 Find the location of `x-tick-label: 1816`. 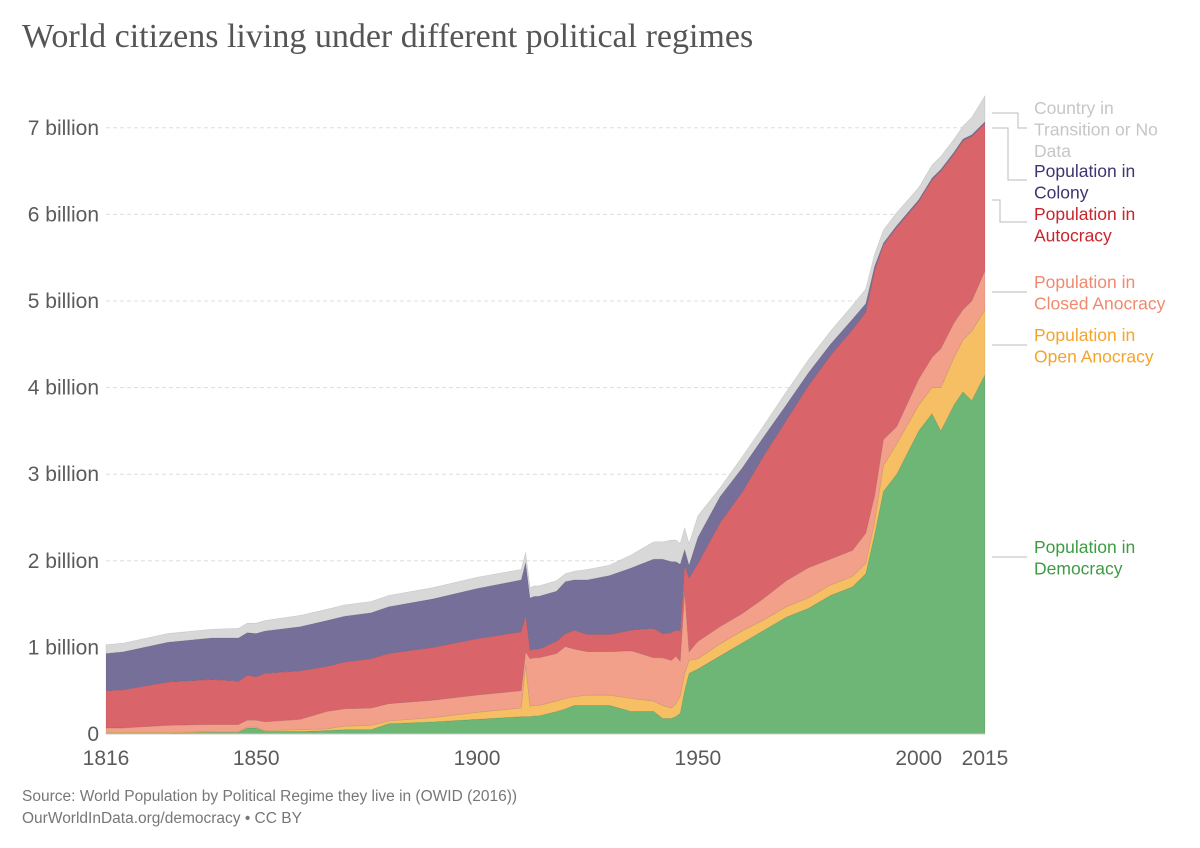

x-tick-label: 1816 is located at coordinates (106, 758).